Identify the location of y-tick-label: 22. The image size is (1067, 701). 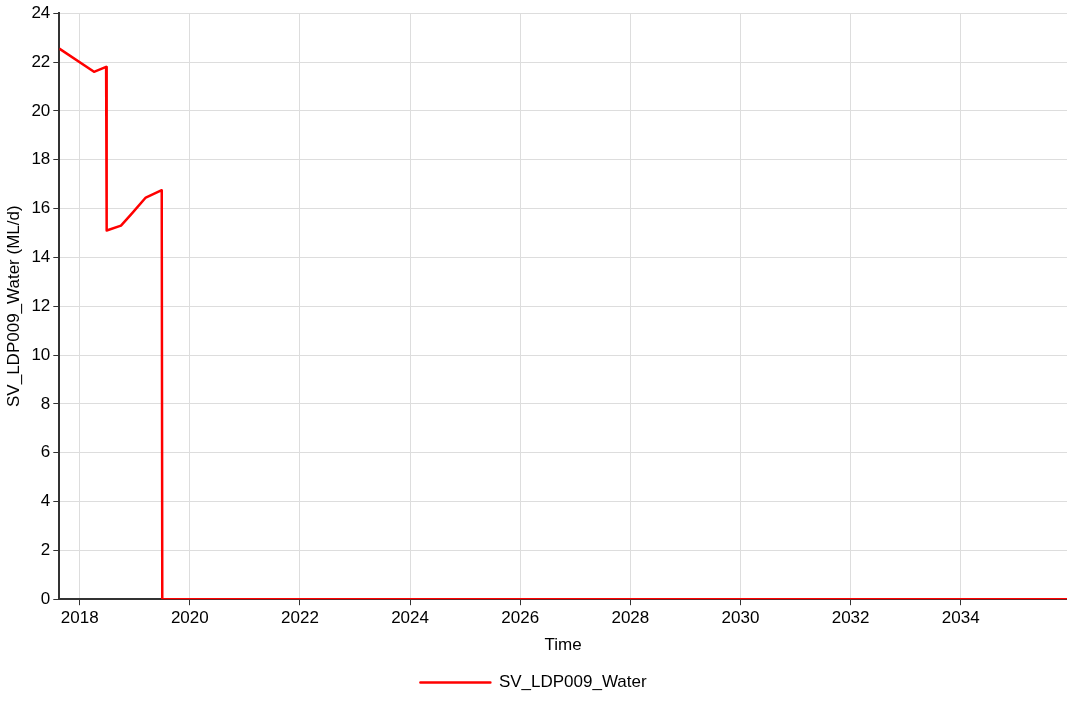
(41, 61).